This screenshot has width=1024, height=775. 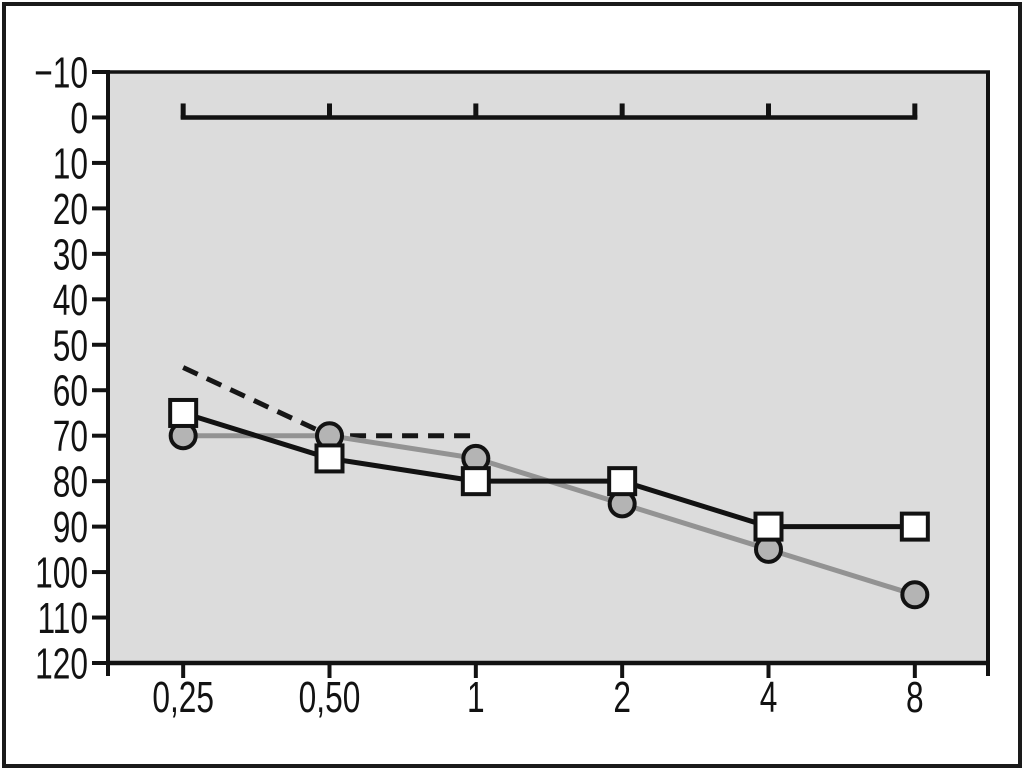 I want to click on x-tick-label: 2, so click(x=622, y=697).